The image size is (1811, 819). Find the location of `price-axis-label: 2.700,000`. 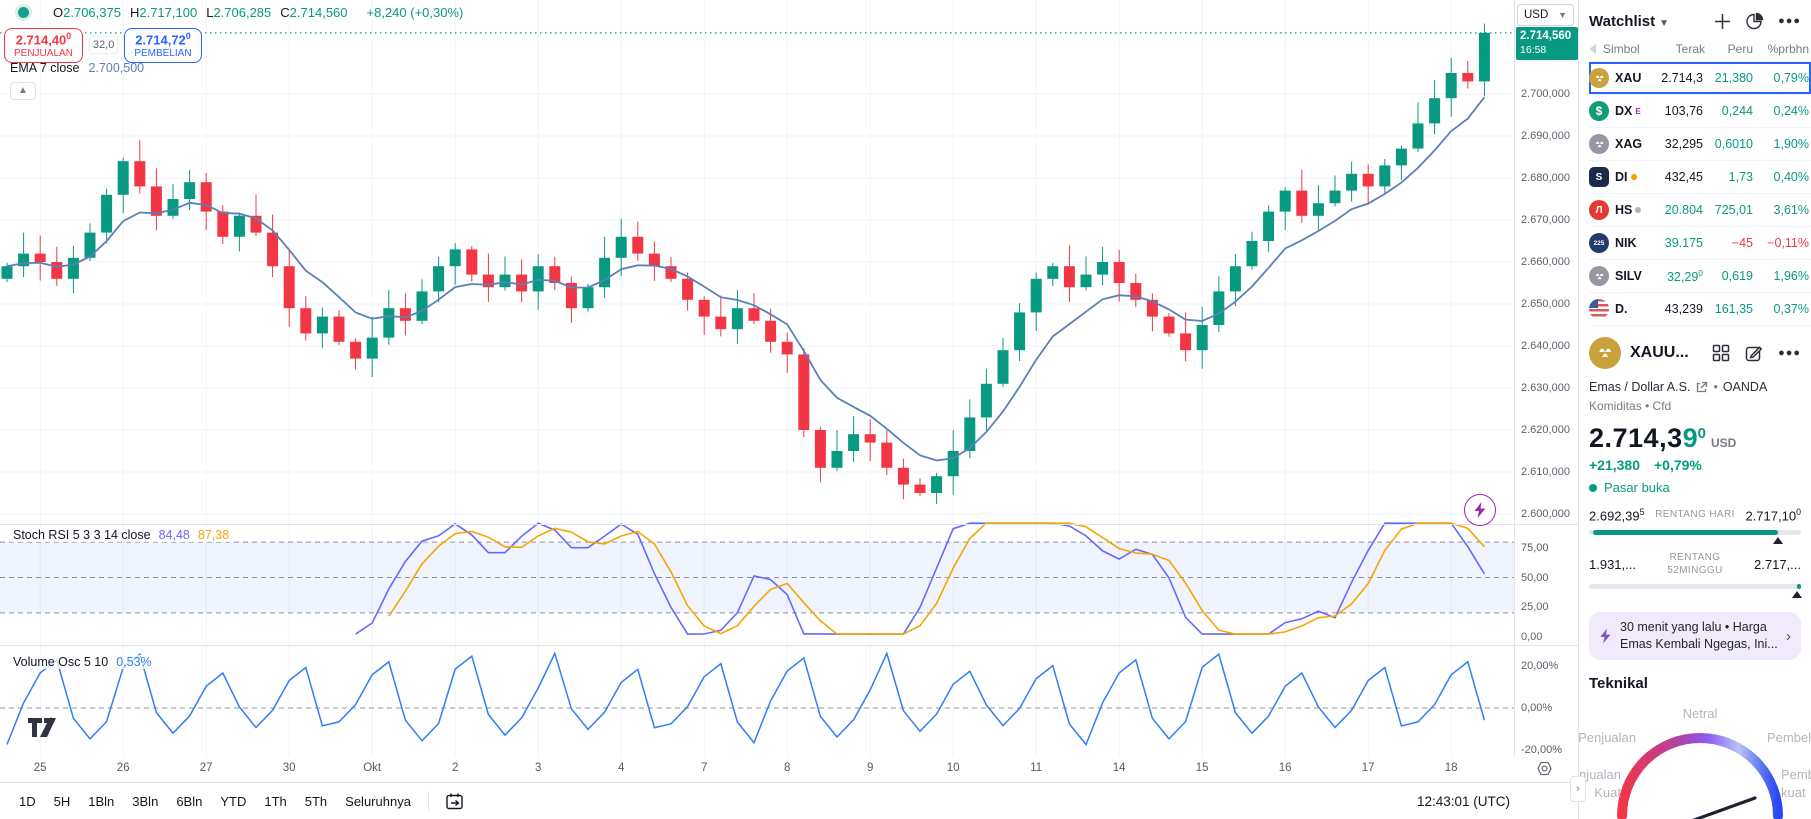

price-axis-label: 2.700,000 is located at coordinates (1545, 94).